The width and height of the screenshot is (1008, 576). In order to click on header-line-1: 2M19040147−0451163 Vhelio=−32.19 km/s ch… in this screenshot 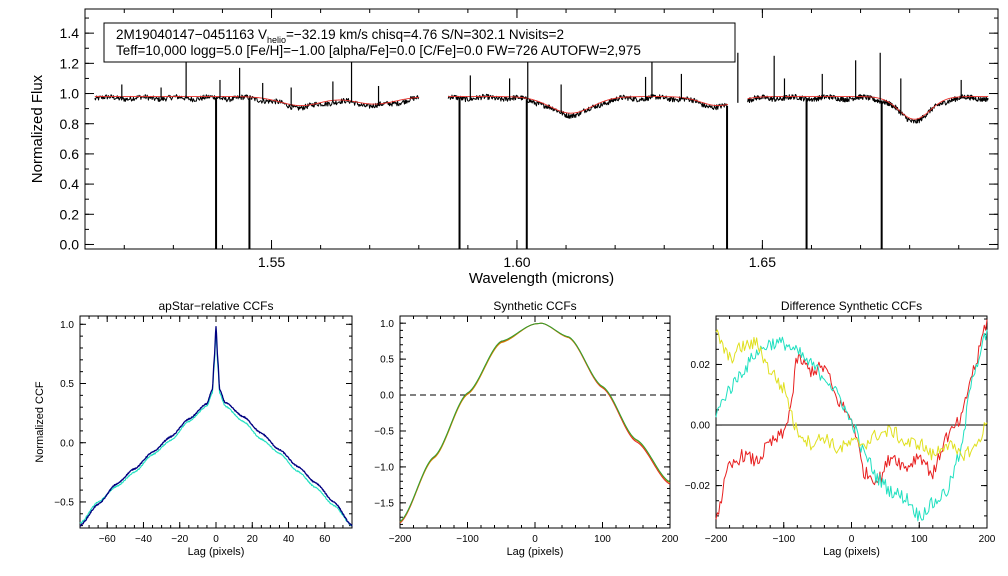, I will do `click(340, 36)`.